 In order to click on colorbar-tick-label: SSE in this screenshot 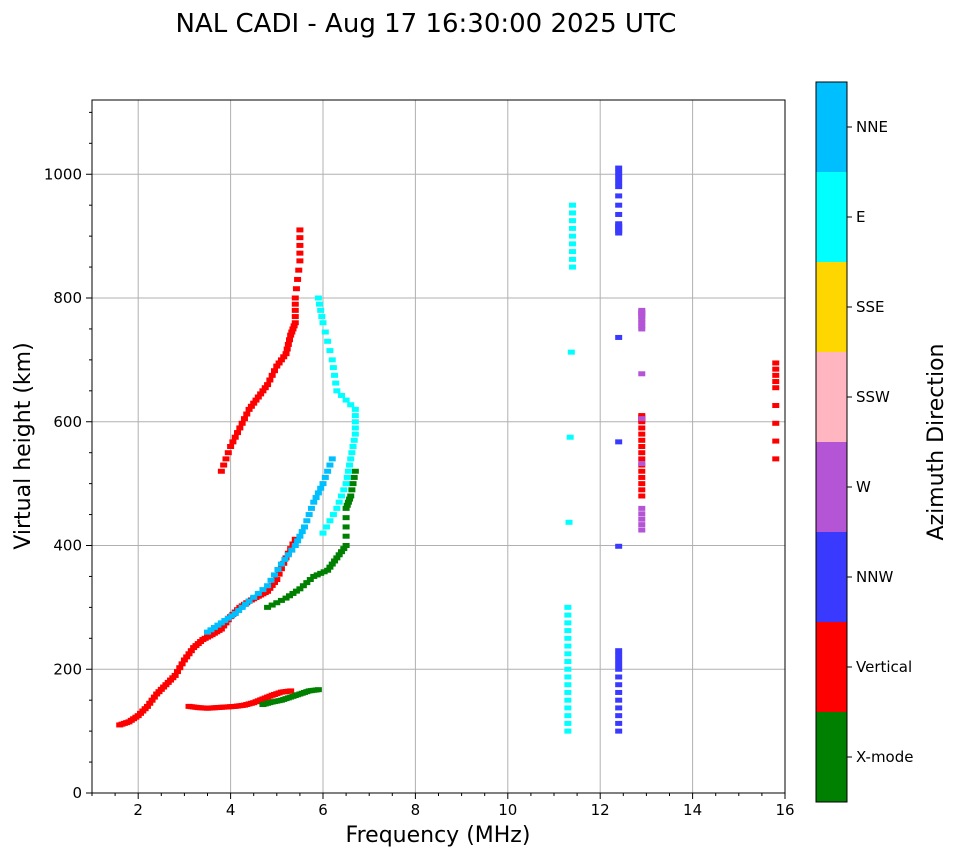, I will do `click(870, 307)`.